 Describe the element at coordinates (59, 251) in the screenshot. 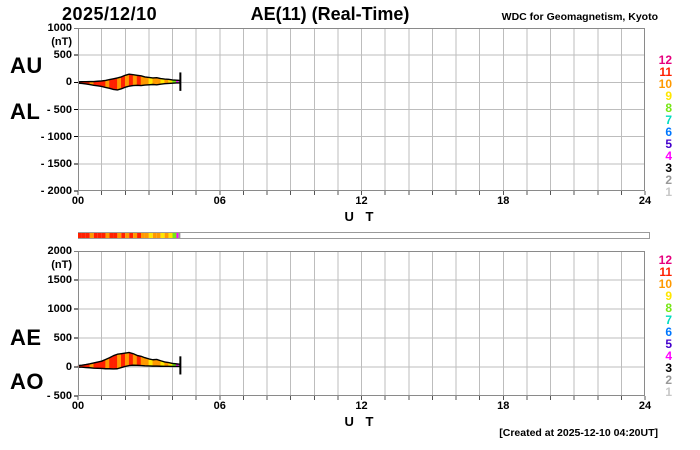

I see `ytick-label: 2000` at that location.